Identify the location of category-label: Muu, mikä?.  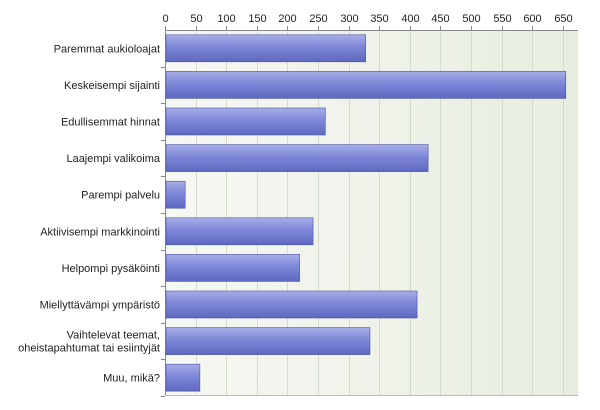
(131, 379).